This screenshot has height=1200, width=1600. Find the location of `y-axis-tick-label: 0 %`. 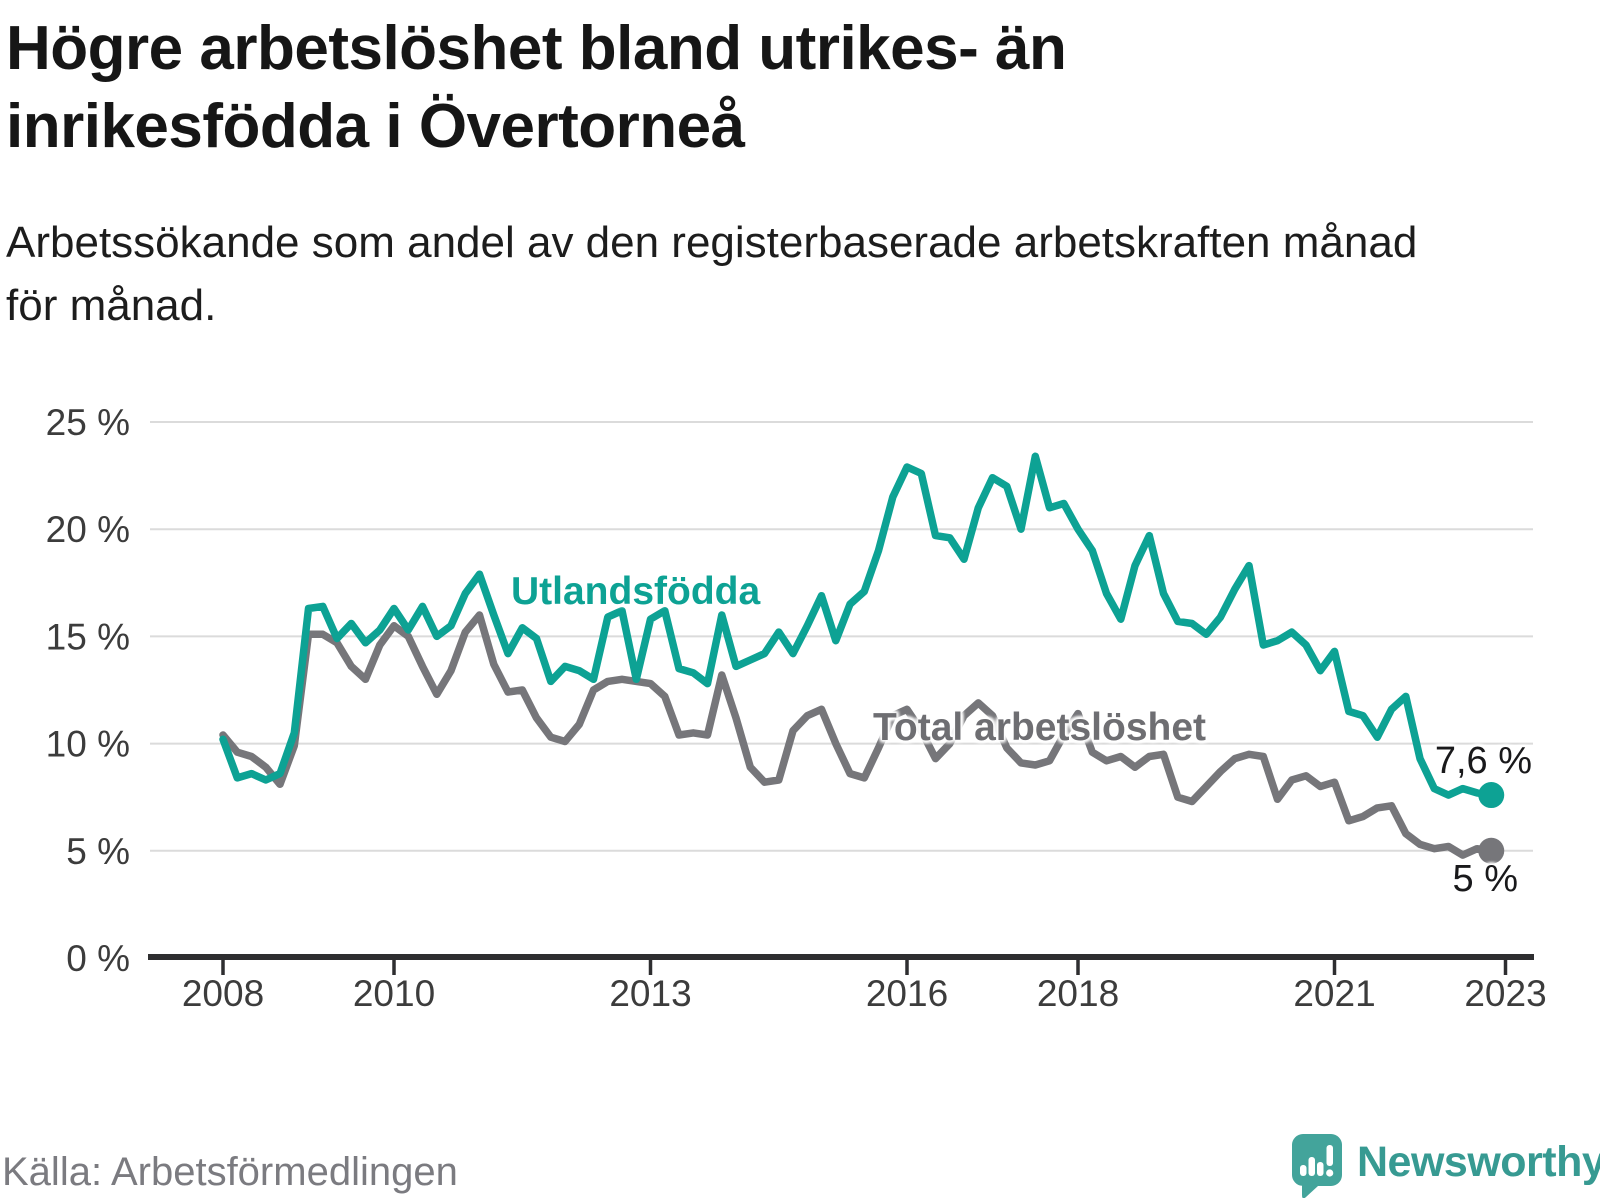

y-axis-tick-label: 0 % is located at coordinates (98, 958).